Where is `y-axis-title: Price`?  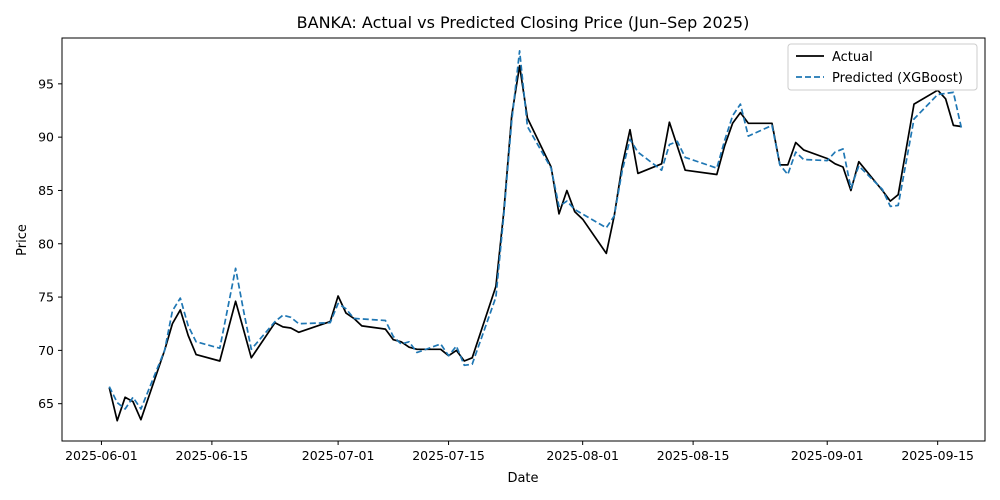
y-axis-title: Price is located at coordinates (22, 240).